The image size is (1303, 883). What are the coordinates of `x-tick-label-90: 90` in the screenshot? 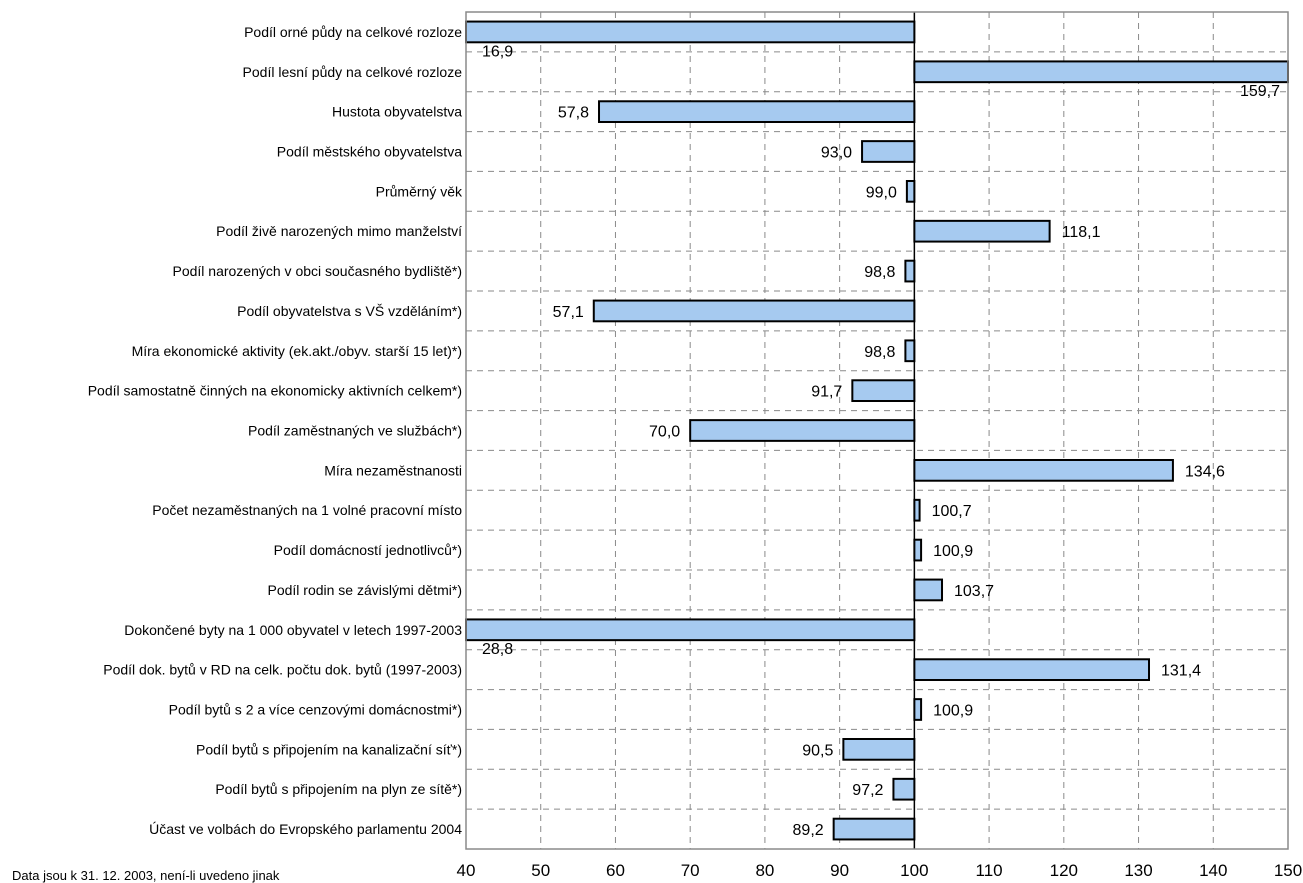 It's located at (839, 870).